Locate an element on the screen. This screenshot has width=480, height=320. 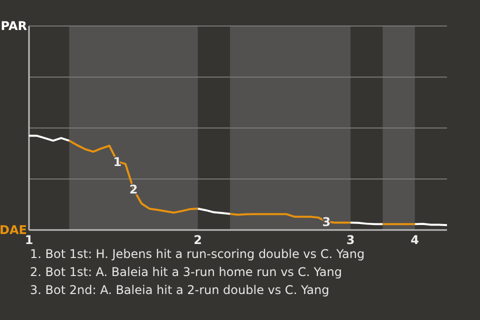
x-tick-label: 2 is located at coordinates (198, 240).